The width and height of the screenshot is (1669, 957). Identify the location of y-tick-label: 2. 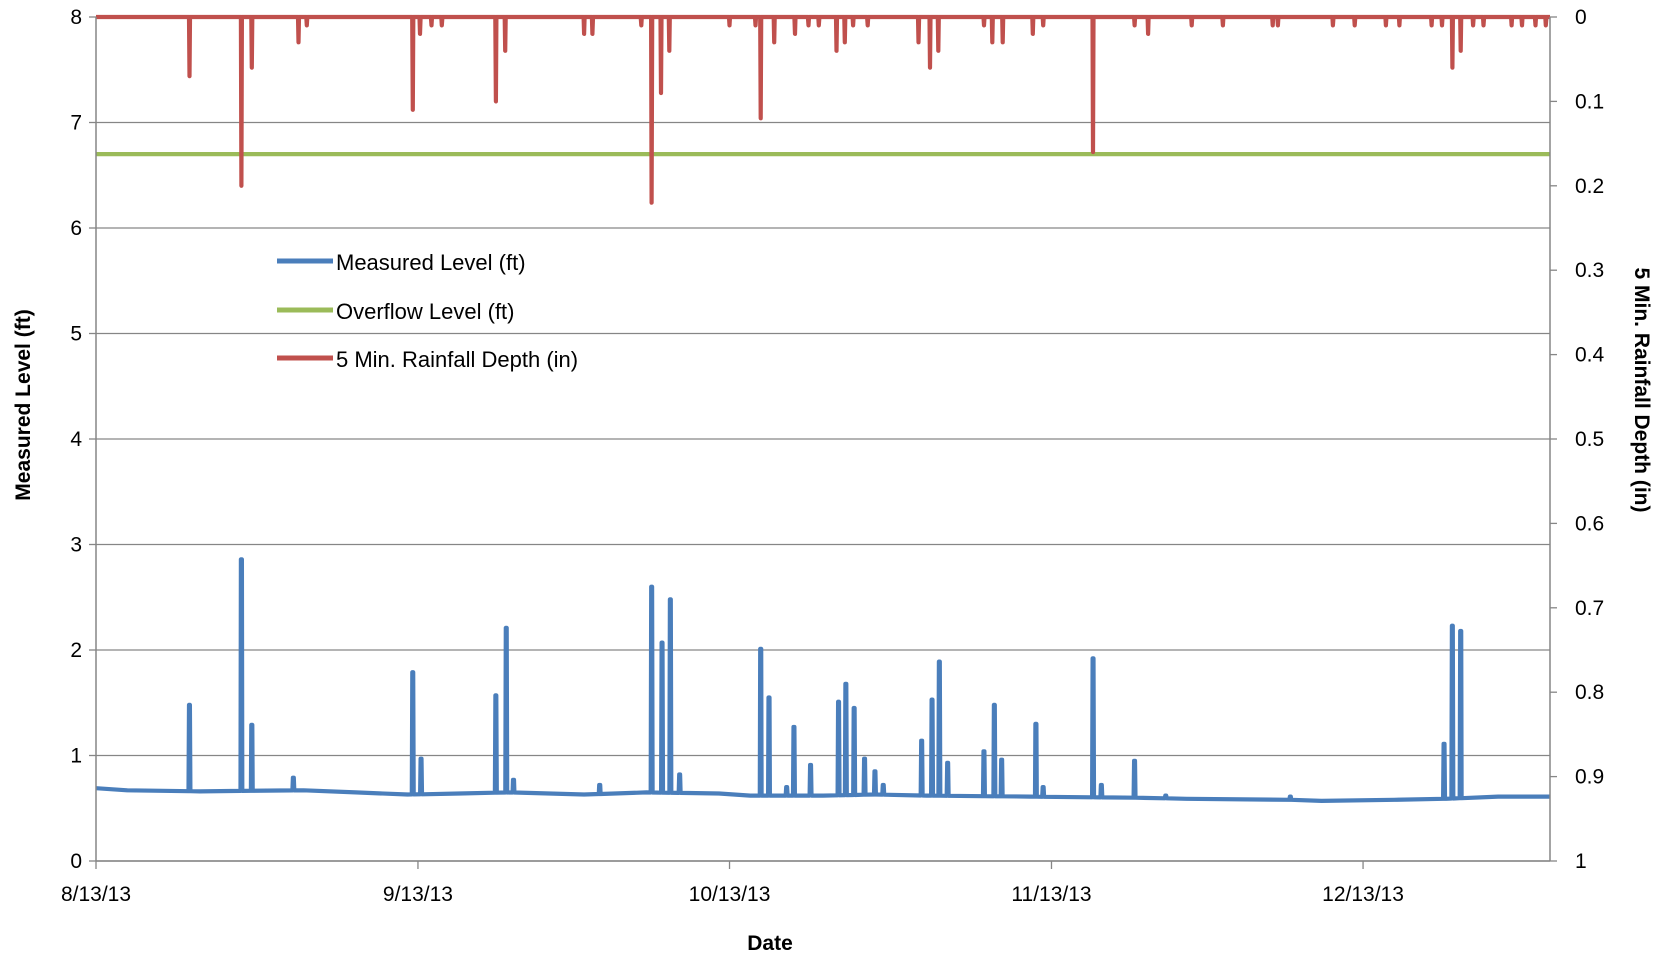
(76, 650).